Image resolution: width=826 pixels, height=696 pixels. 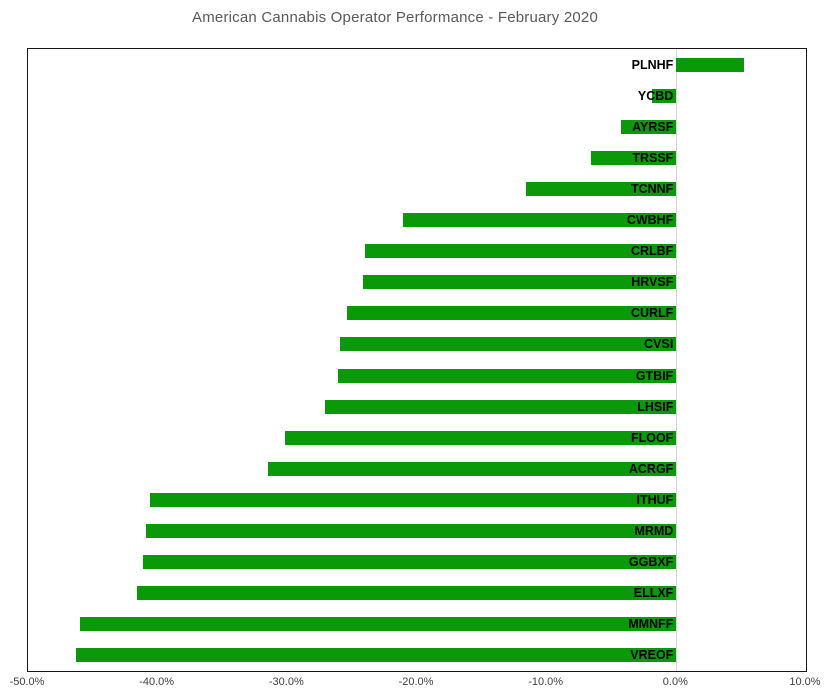 I want to click on bar-cvsi, so click(x=508, y=344).